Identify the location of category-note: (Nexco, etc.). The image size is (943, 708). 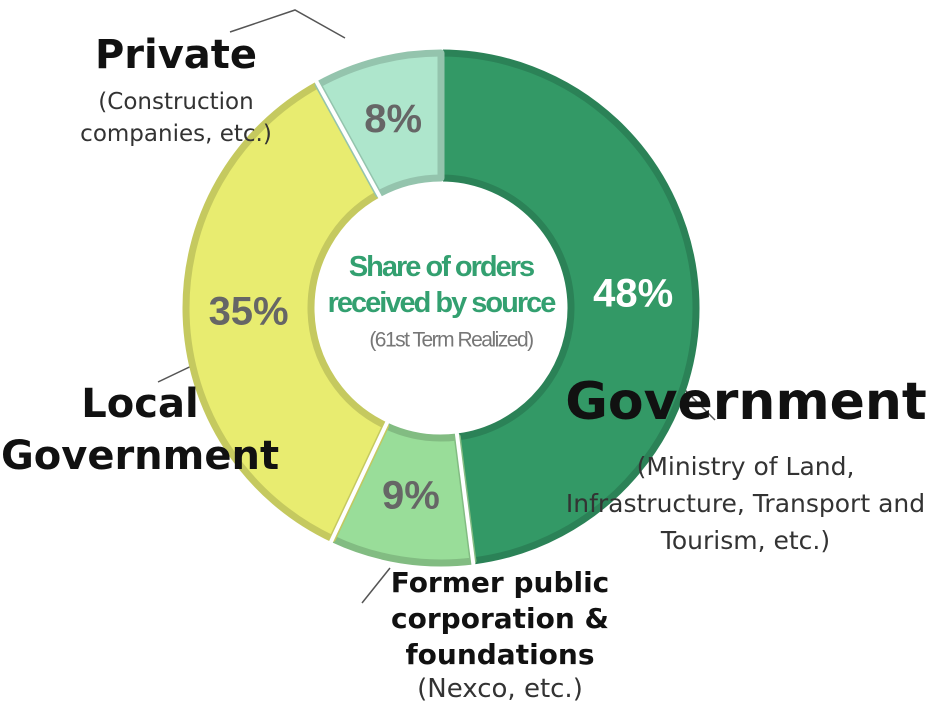
(500, 689).